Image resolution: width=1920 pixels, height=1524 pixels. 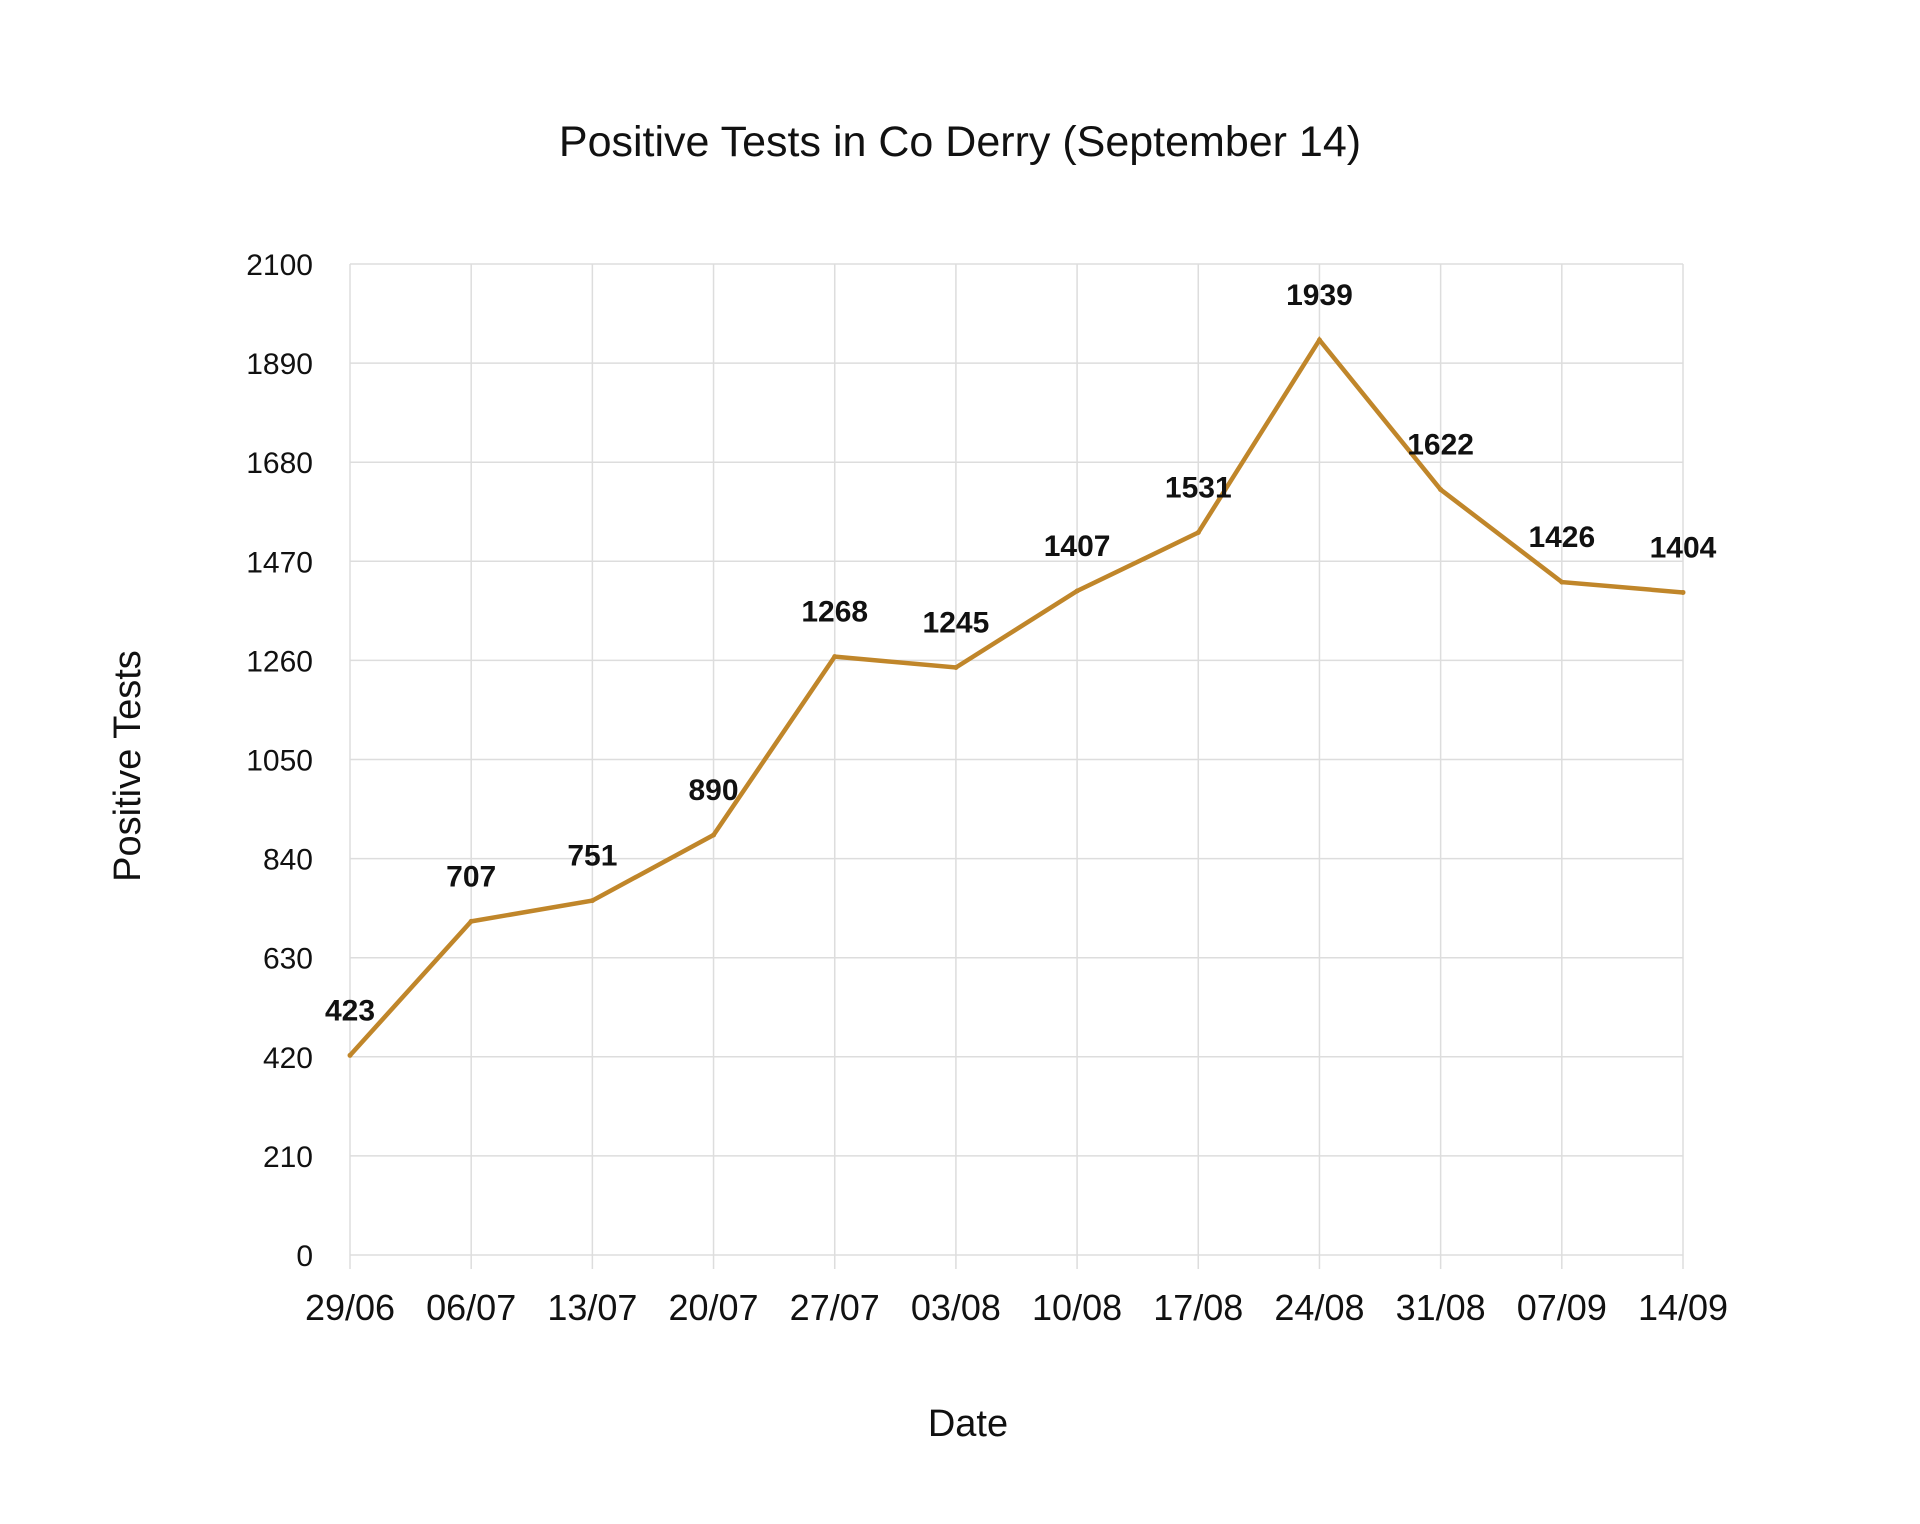 I want to click on data-label: 890, so click(x=714, y=790).